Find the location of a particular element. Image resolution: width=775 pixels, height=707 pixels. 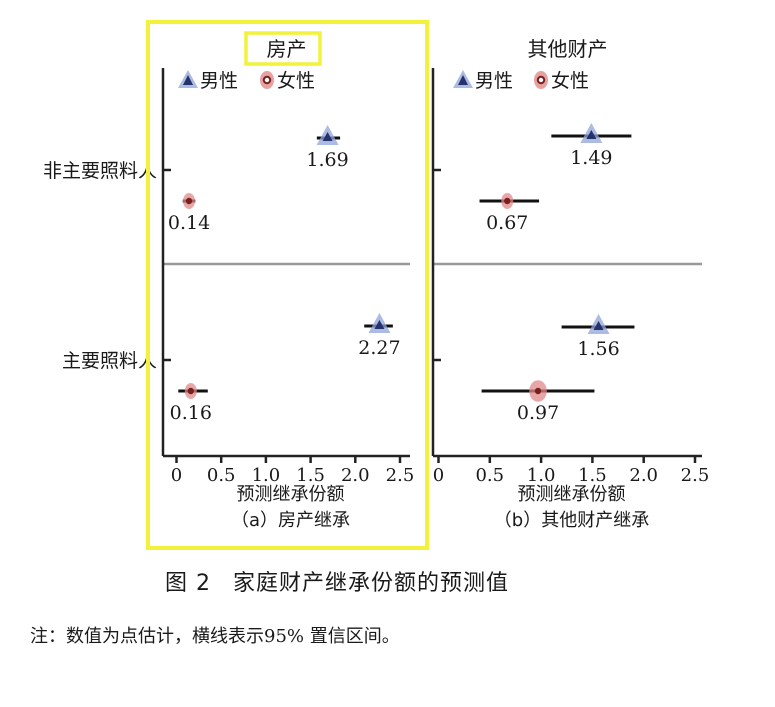

panel-subtitle: （b）其他财产继承 is located at coordinates (571, 520).